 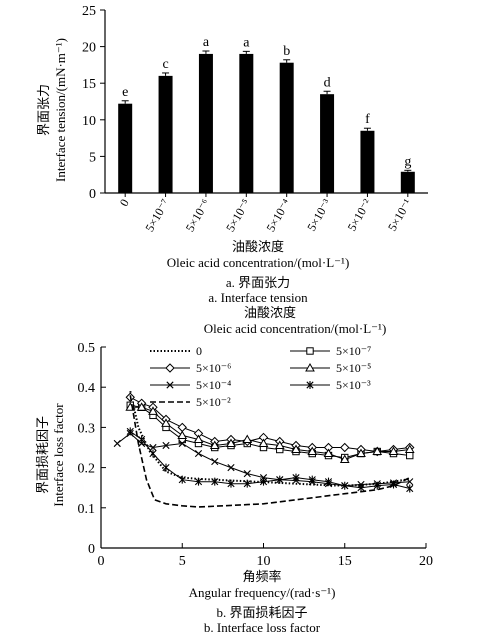 What do you see at coordinates (262, 592) in the screenshot?
I see `line-x-label: Angular frequency/(rad·s⁻¹)` at bounding box center [262, 592].